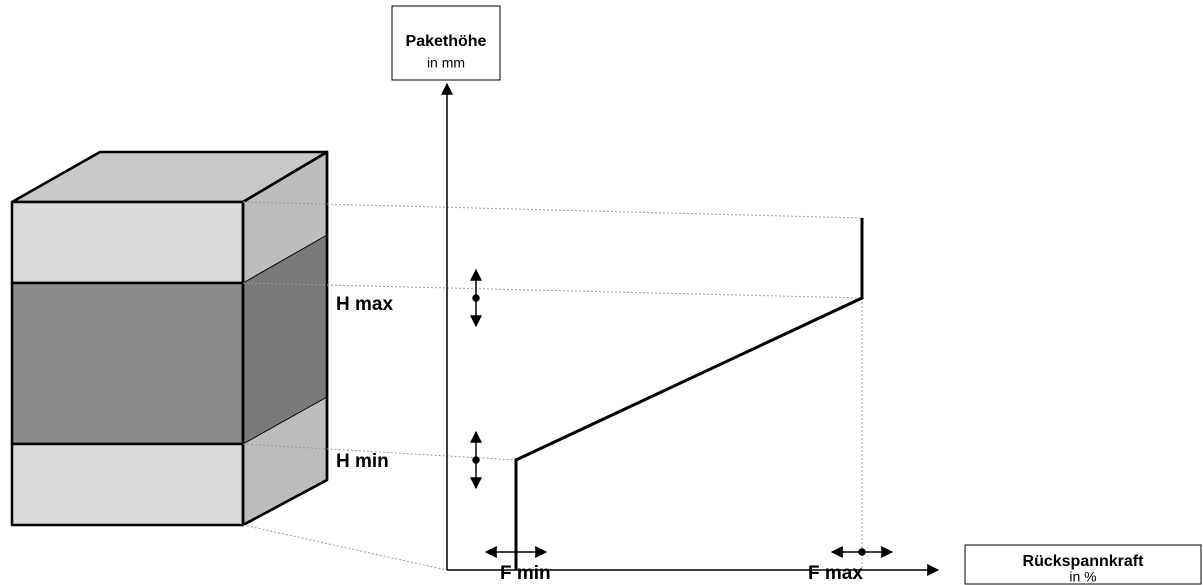 This screenshot has height=585, width=1203. What do you see at coordinates (525, 573) in the screenshot?
I see `f-min-label: F min` at bounding box center [525, 573].